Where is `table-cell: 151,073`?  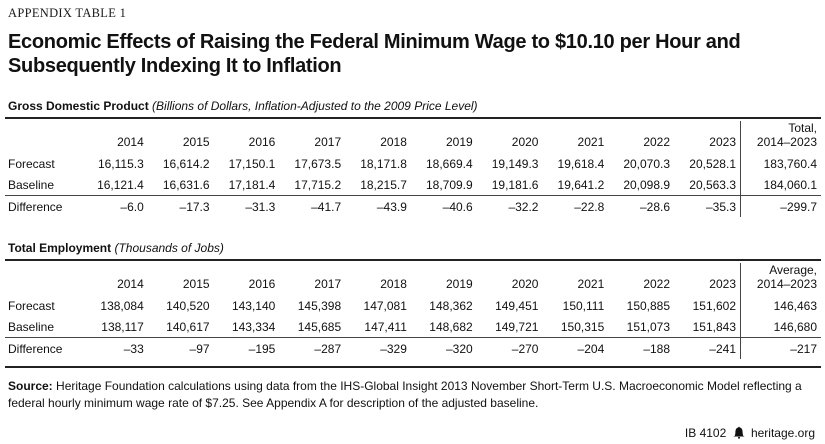 table-cell: 151,073 is located at coordinates (648, 326).